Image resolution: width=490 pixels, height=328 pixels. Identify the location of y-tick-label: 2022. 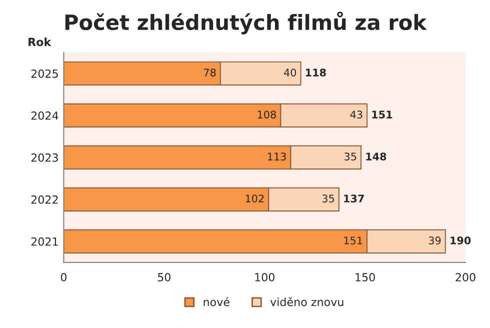
(44, 199).